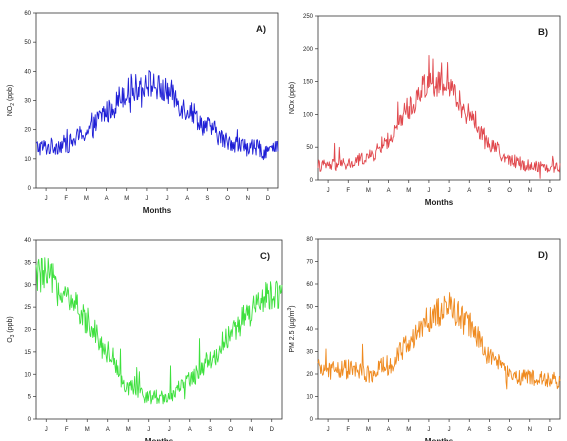 This screenshot has height=441, width=567. Describe the element at coordinates (292, 306) in the screenshot. I see `y-axis-label-rest: )` at that location.